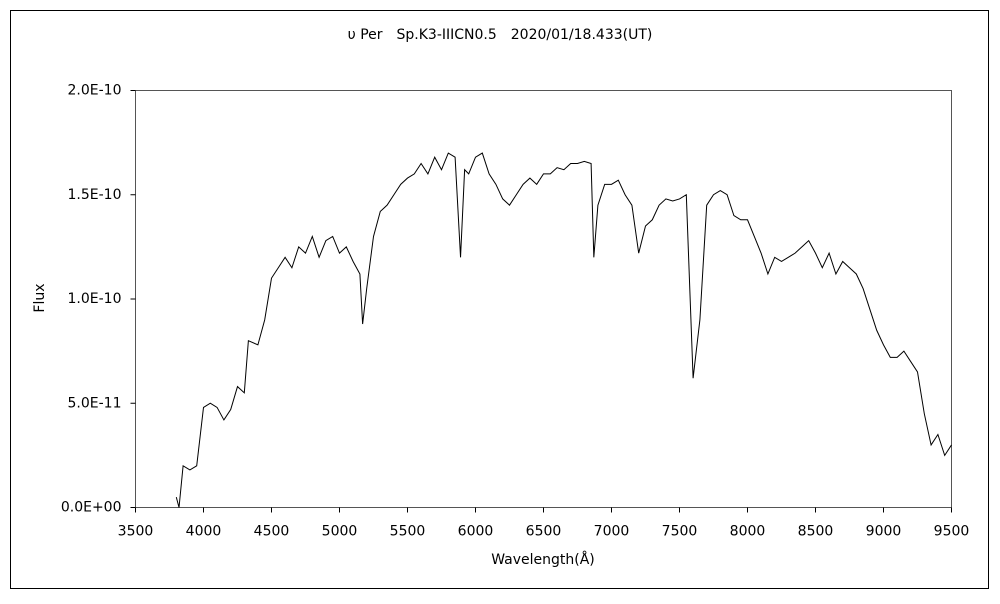  What do you see at coordinates (95, 403) in the screenshot?
I see `y-tick-label: 5.0E-11` at bounding box center [95, 403].